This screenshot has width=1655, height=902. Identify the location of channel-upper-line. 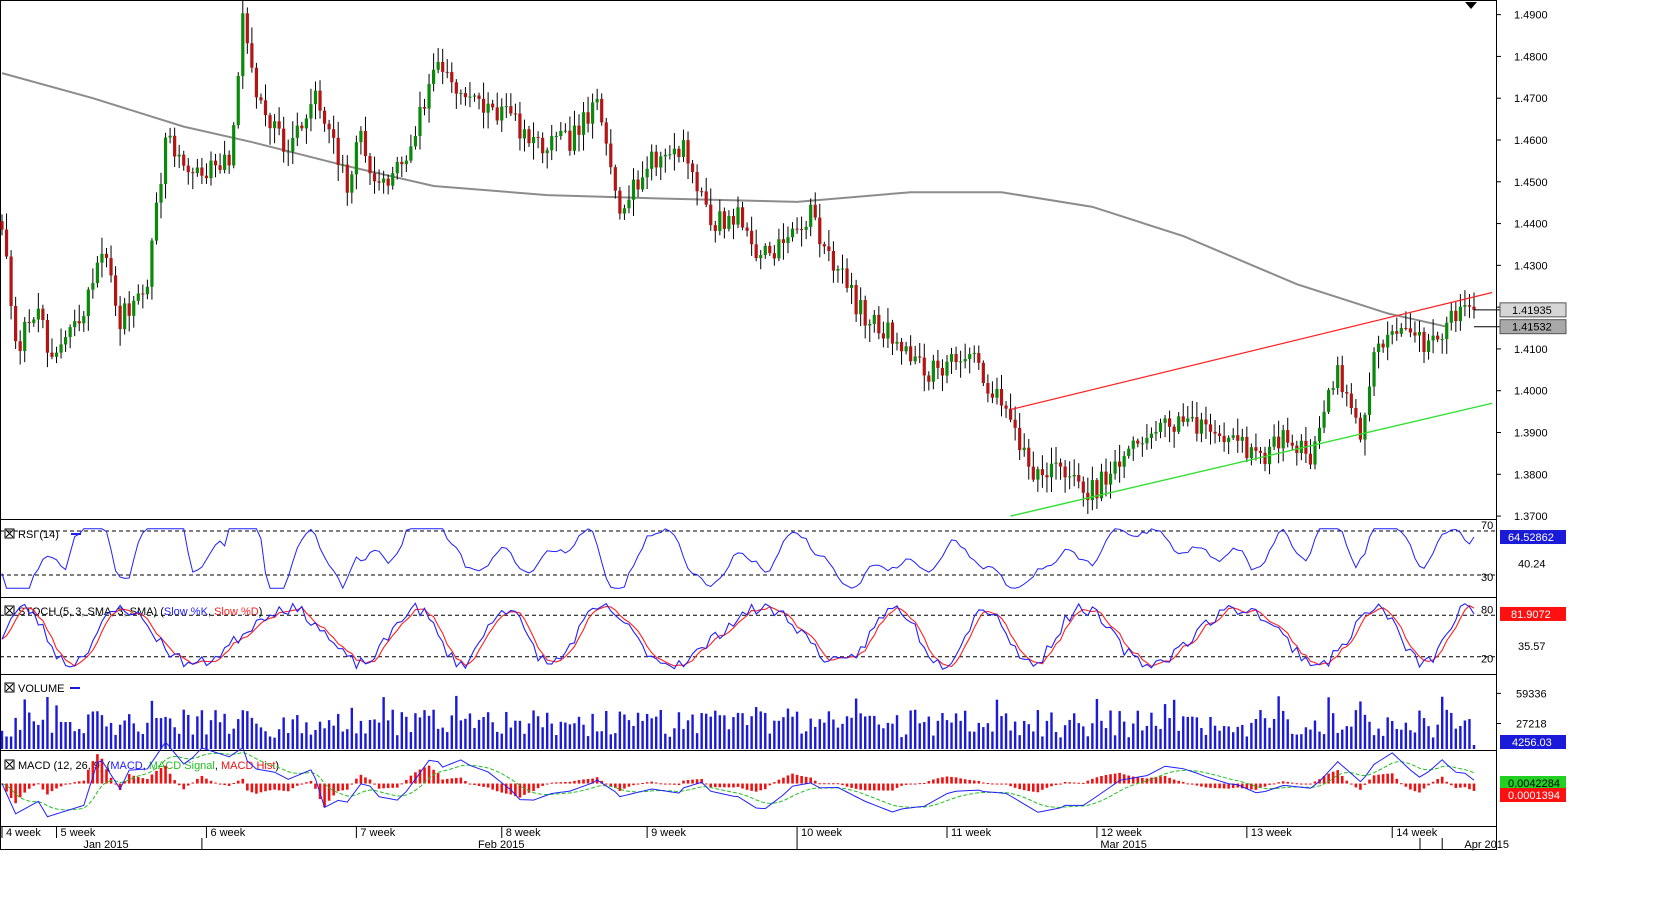
(1251, 351).